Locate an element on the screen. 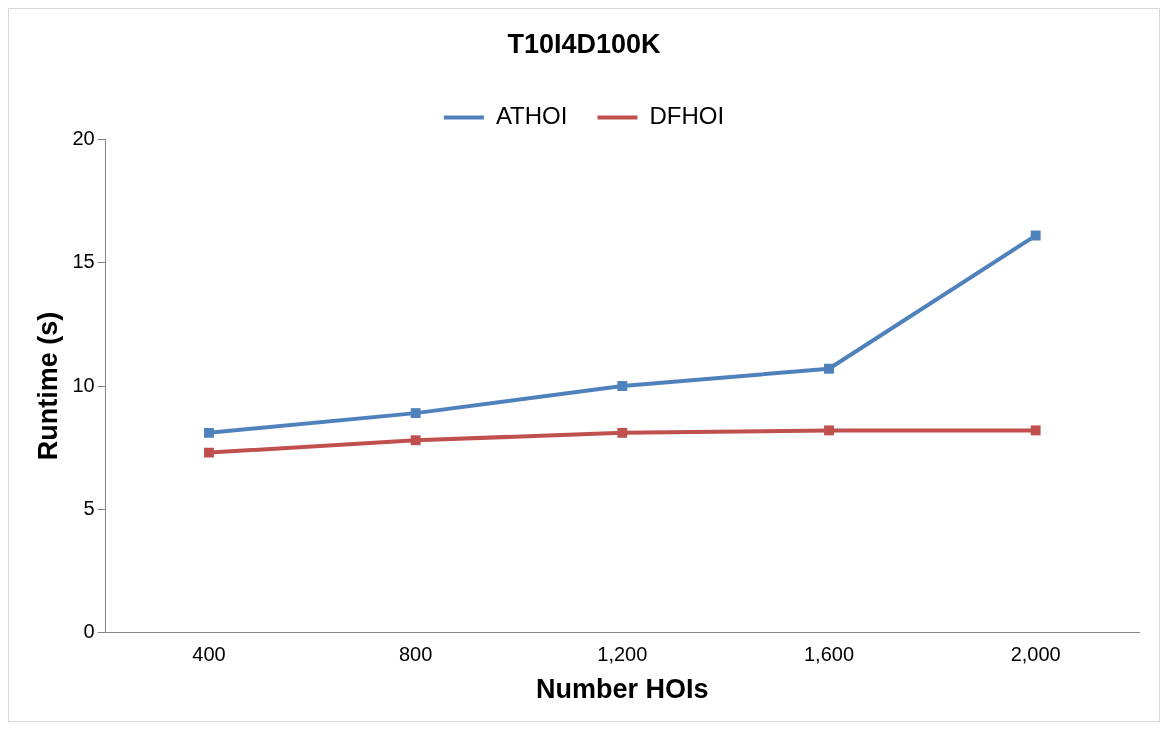 The height and width of the screenshot is (730, 1169). x-axis-title: Number HOIs is located at coordinates (622, 689).